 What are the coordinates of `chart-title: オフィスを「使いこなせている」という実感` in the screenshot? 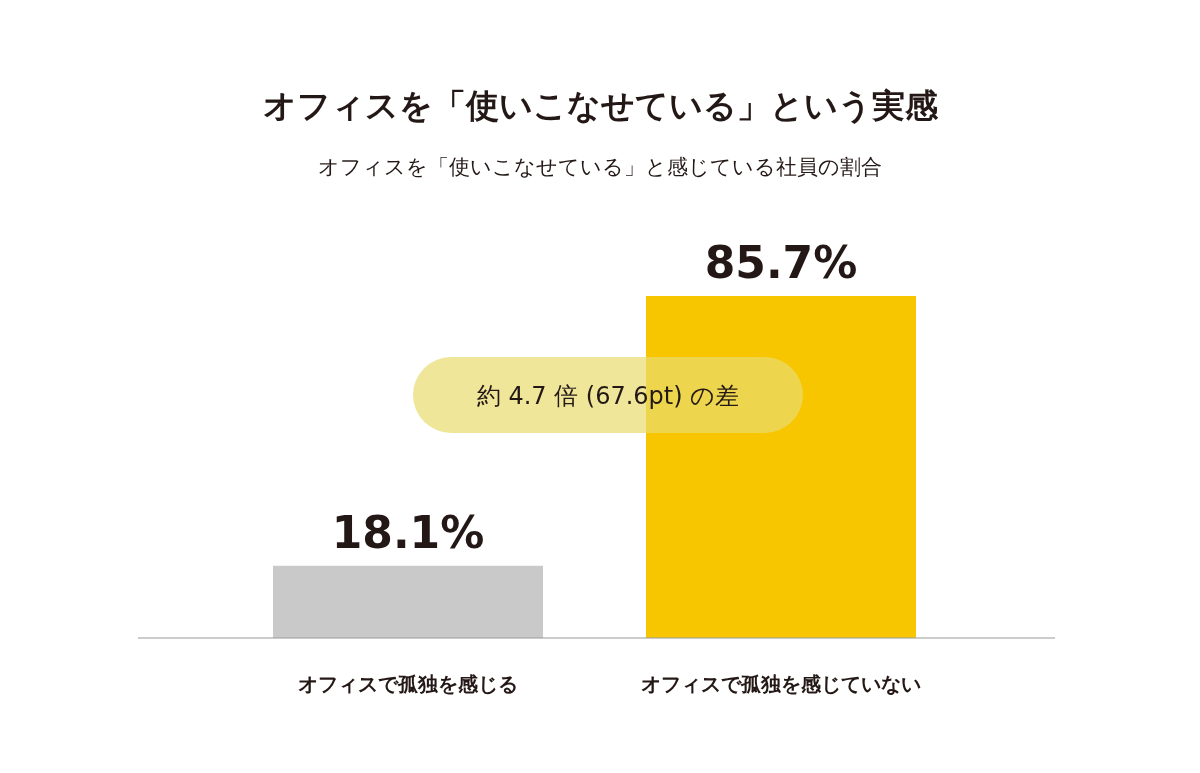 It's located at (600, 105).